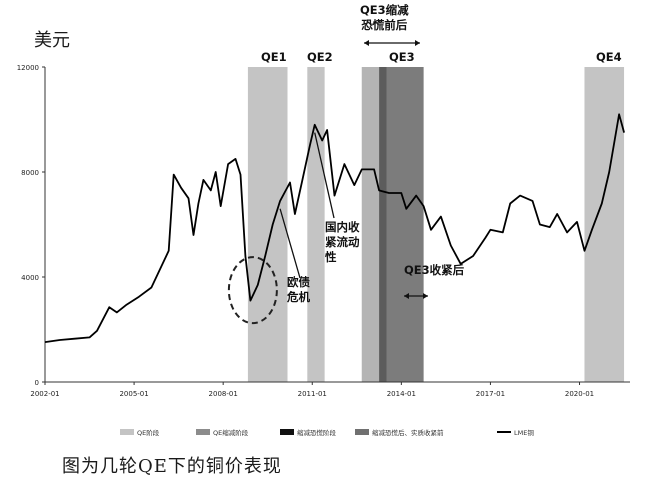 This screenshot has height=488, width=650. I want to click on qe-label-4: QE4, so click(609, 57).